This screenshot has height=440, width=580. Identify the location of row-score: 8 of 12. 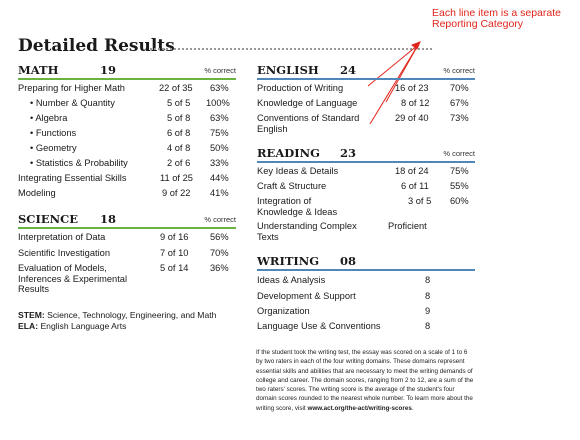
(415, 103).